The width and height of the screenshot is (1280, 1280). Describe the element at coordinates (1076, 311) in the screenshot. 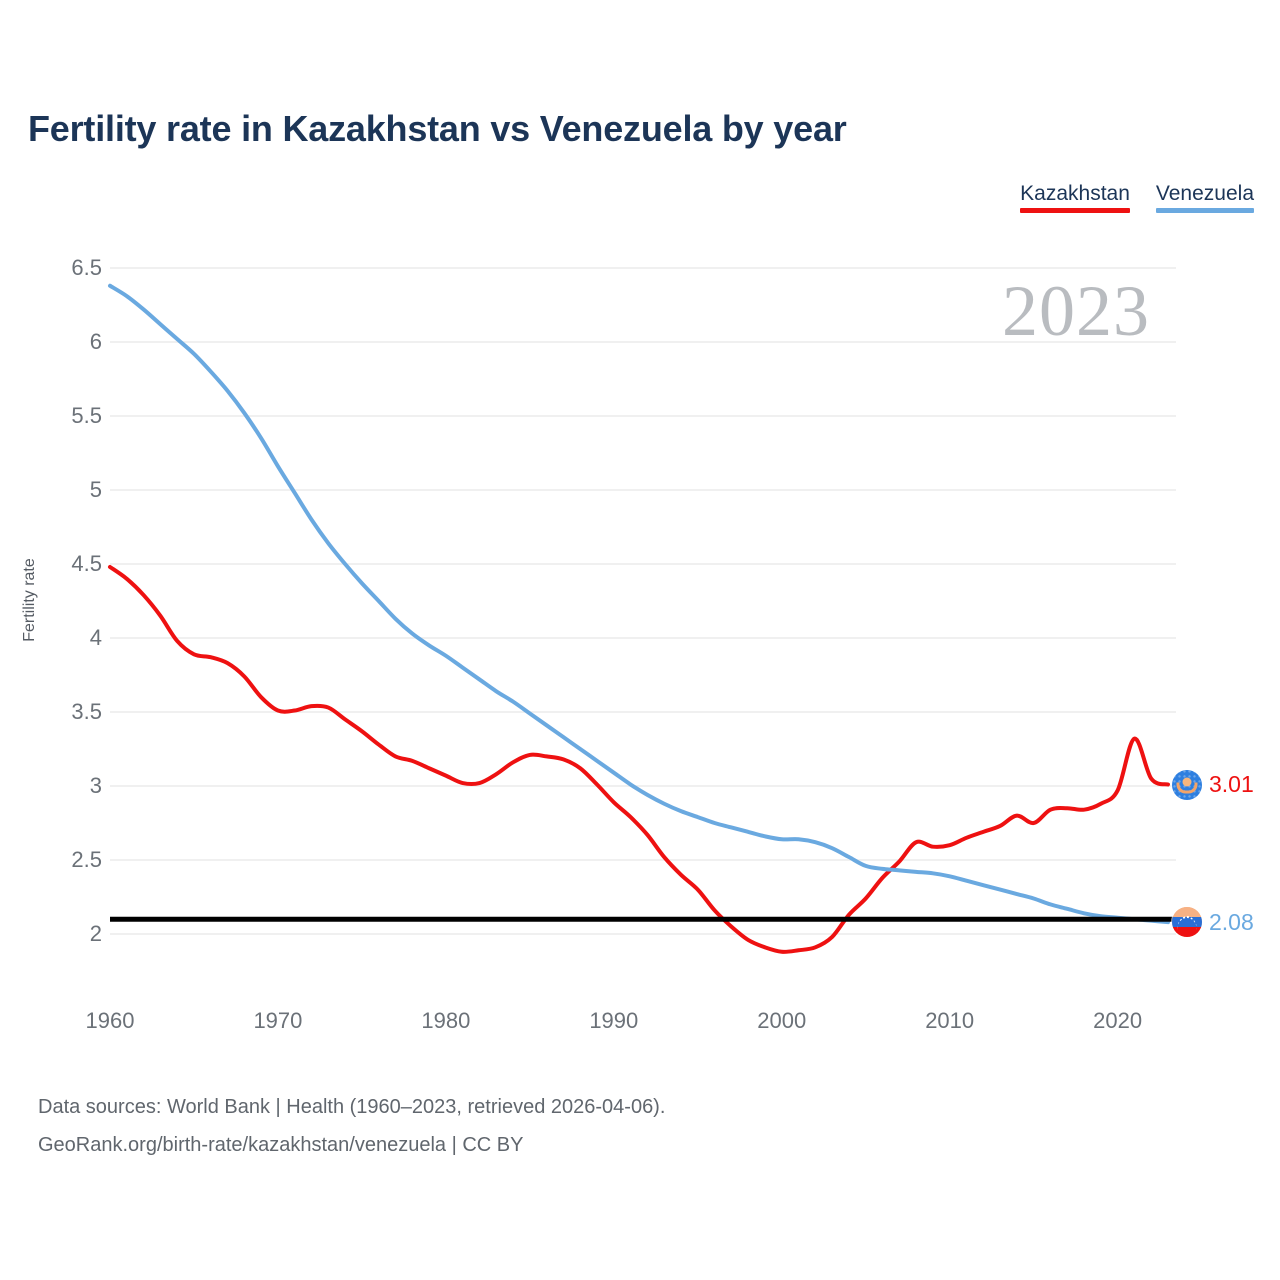

I see `year-watermark: 2023` at that location.